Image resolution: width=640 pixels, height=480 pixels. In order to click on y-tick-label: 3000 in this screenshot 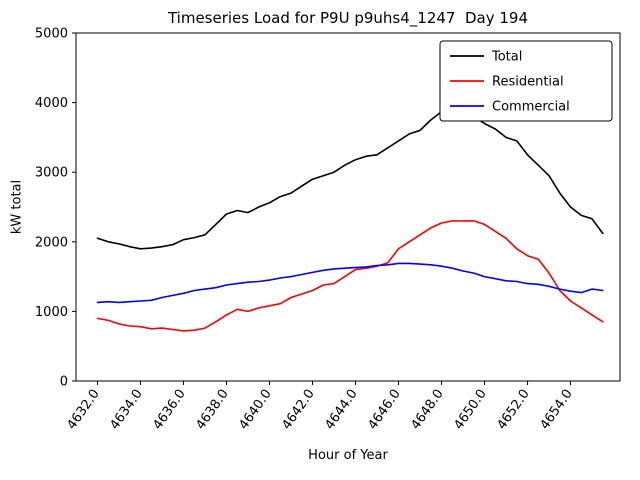, I will do `click(51, 173)`.